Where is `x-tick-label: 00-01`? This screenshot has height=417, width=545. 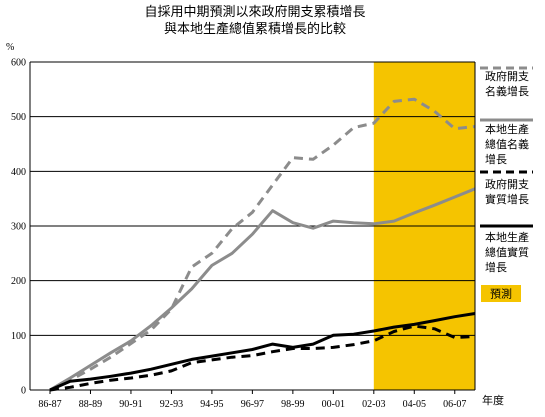
x-tick-label: 00-01 is located at coordinates (333, 404).